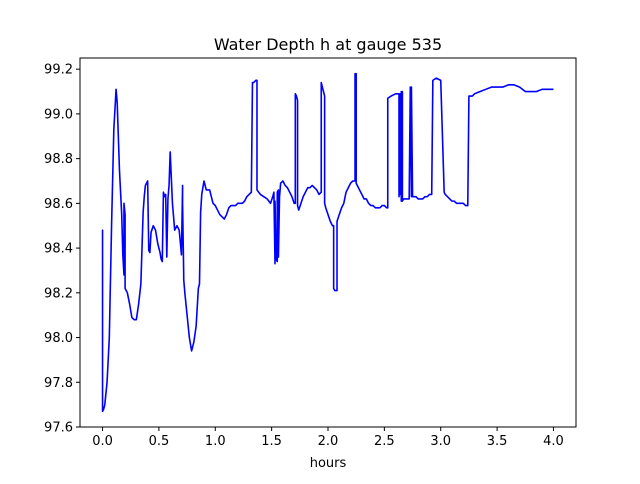 This screenshot has height=484, width=640. What do you see at coordinates (58, 293) in the screenshot?
I see `y-tick-label: 98.2` at bounding box center [58, 293].